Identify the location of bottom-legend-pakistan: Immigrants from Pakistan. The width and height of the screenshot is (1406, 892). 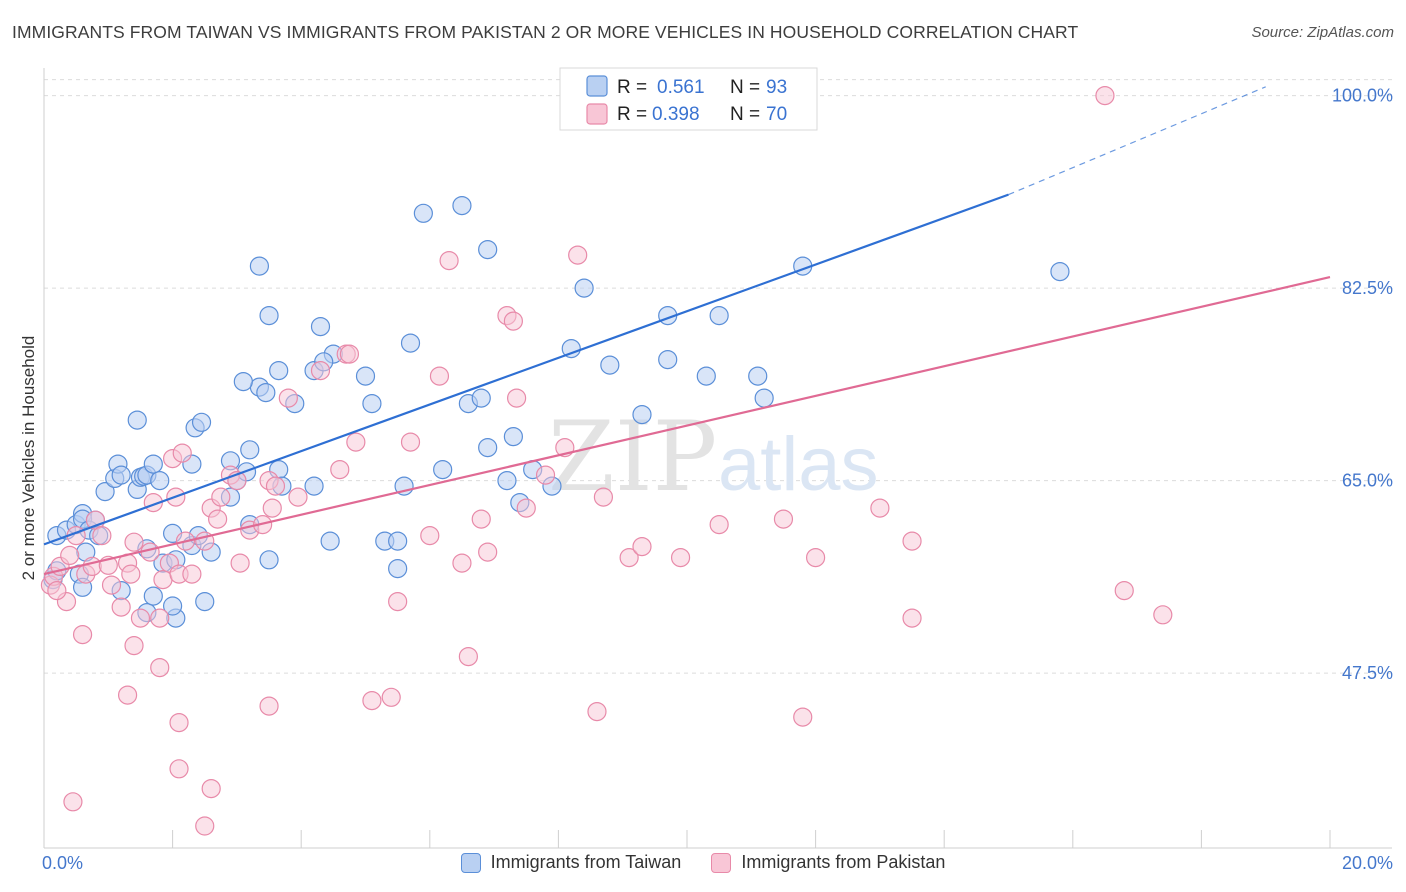
(828, 862).